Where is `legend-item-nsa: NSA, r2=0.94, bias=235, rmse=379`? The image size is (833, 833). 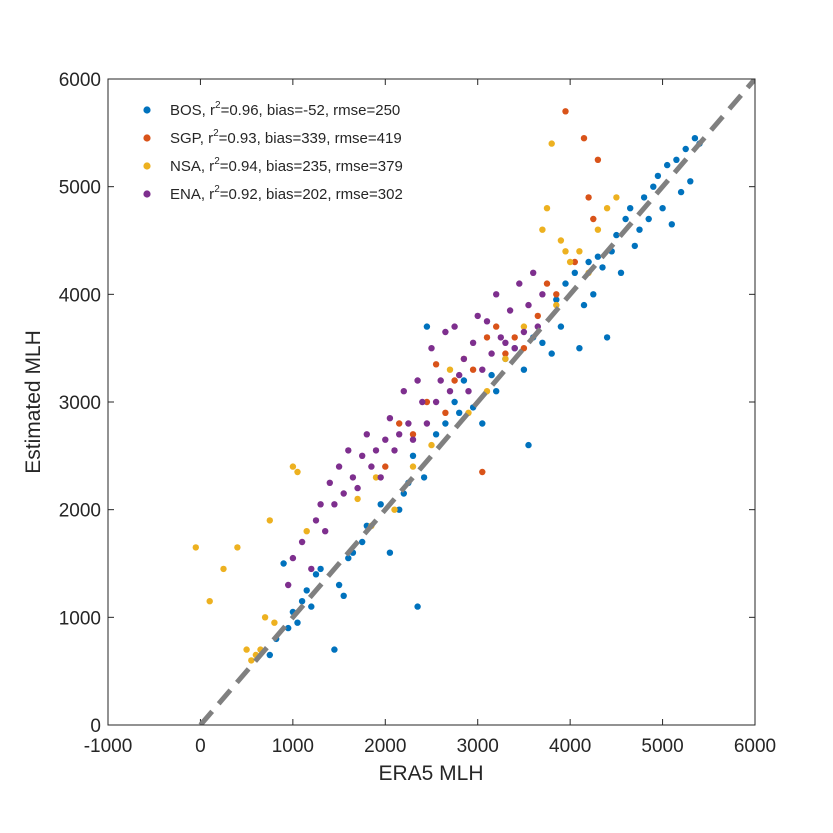
legend-item-nsa: NSA, r2=0.94, bias=235, rmse=379 is located at coordinates (273, 165).